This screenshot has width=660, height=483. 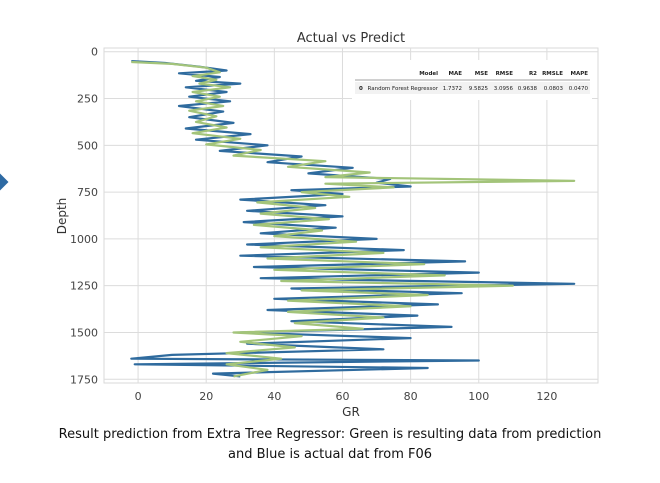 I want to click on metrics-table-cell: 0.0470, so click(x=579, y=89).